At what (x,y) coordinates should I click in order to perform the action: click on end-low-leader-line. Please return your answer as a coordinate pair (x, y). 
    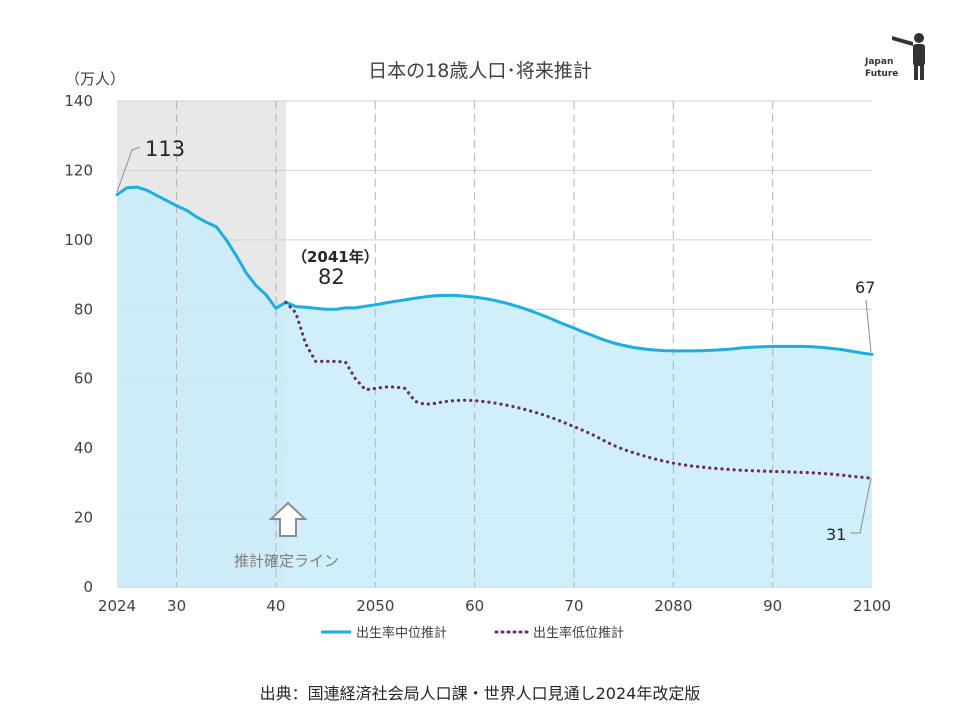
    Looking at the image, I should click on (861, 505).